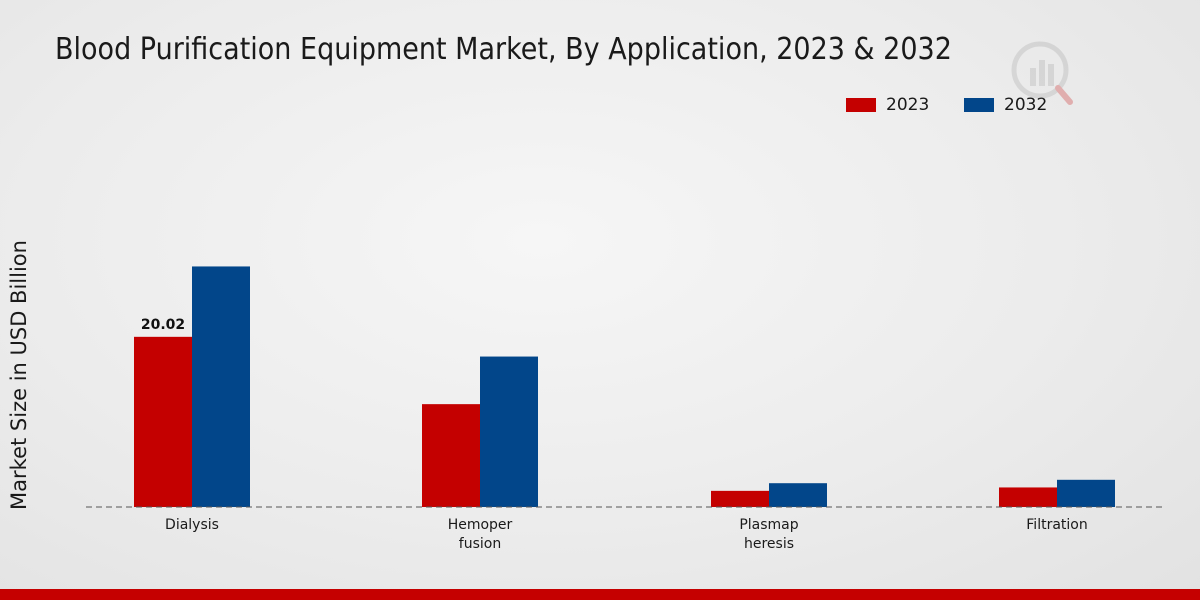  What do you see at coordinates (480, 544) in the screenshot?
I see `x-tick-label-line: fusion` at bounding box center [480, 544].